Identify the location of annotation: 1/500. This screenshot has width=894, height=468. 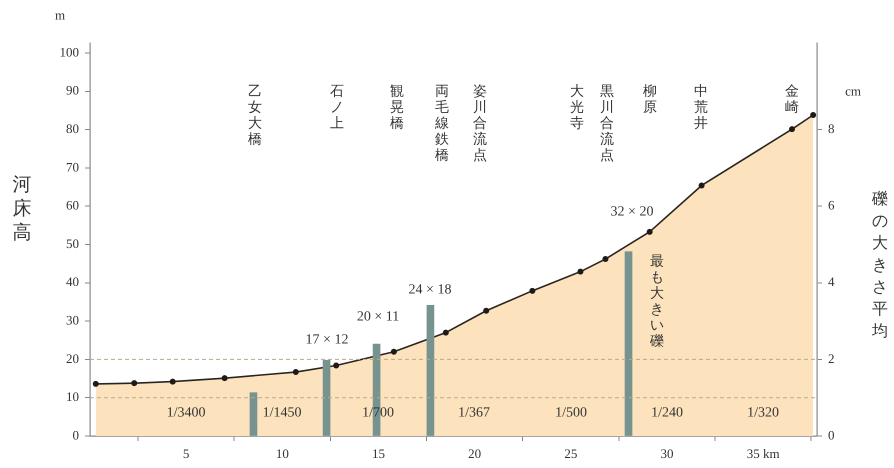
(571, 413).